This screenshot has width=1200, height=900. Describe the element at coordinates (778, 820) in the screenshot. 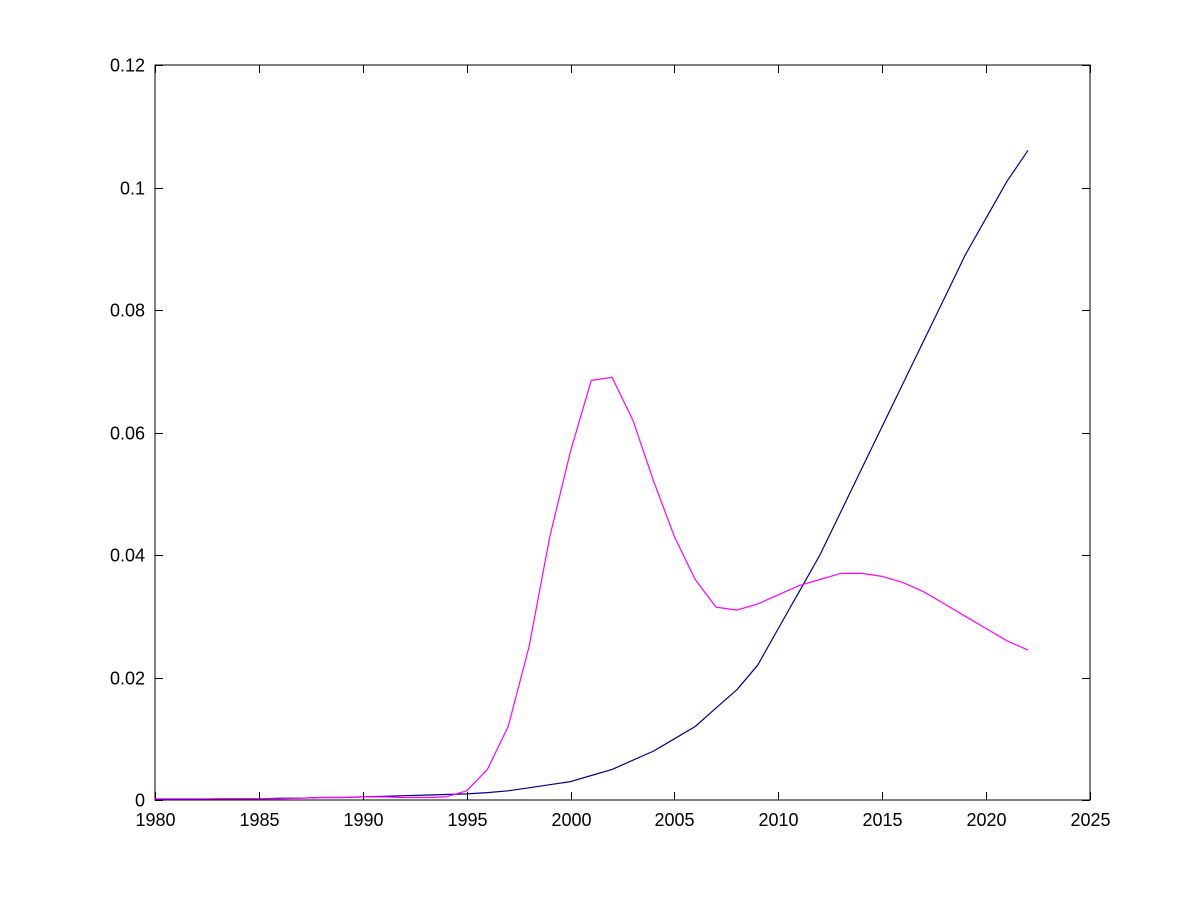

I see `x-axis-tick-label: 2010` at that location.